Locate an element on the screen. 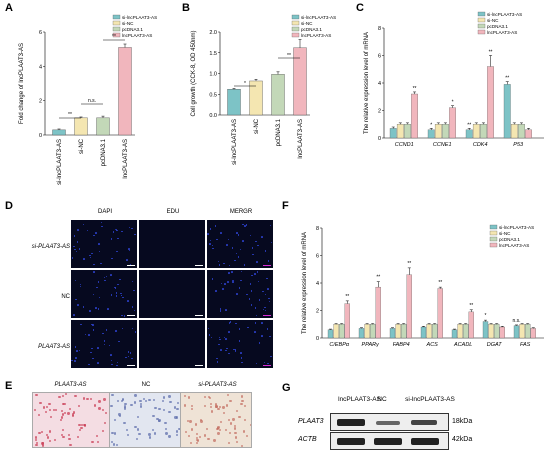  c-ytick-label-1: 2 is located at coordinates (379, 112).